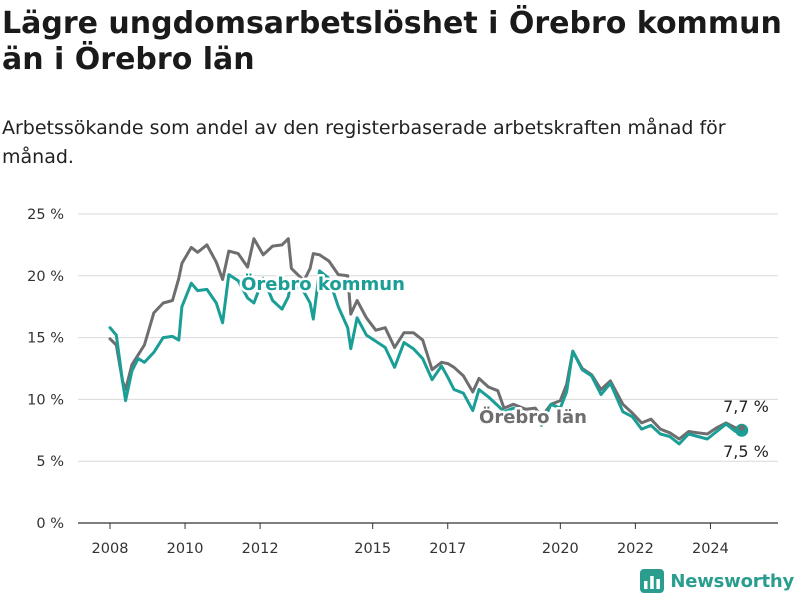 This screenshot has width=800, height=600. What do you see at coordinates (533, 417) in the screenshot?
I see `series-label-lan: Örebro län` at bounding box center [533, 417].